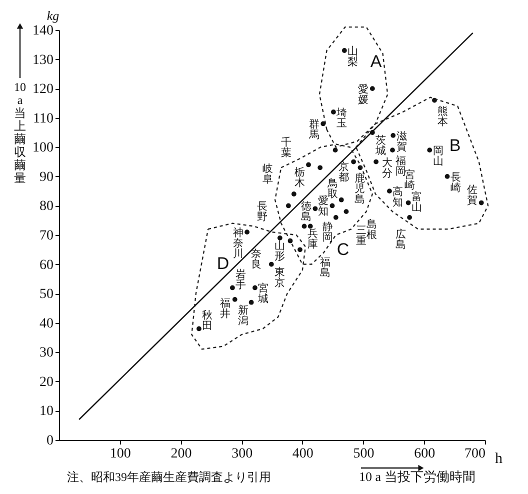 The image size is (528, 494). I want to click on annotation: 奈良, so click(256, 259).